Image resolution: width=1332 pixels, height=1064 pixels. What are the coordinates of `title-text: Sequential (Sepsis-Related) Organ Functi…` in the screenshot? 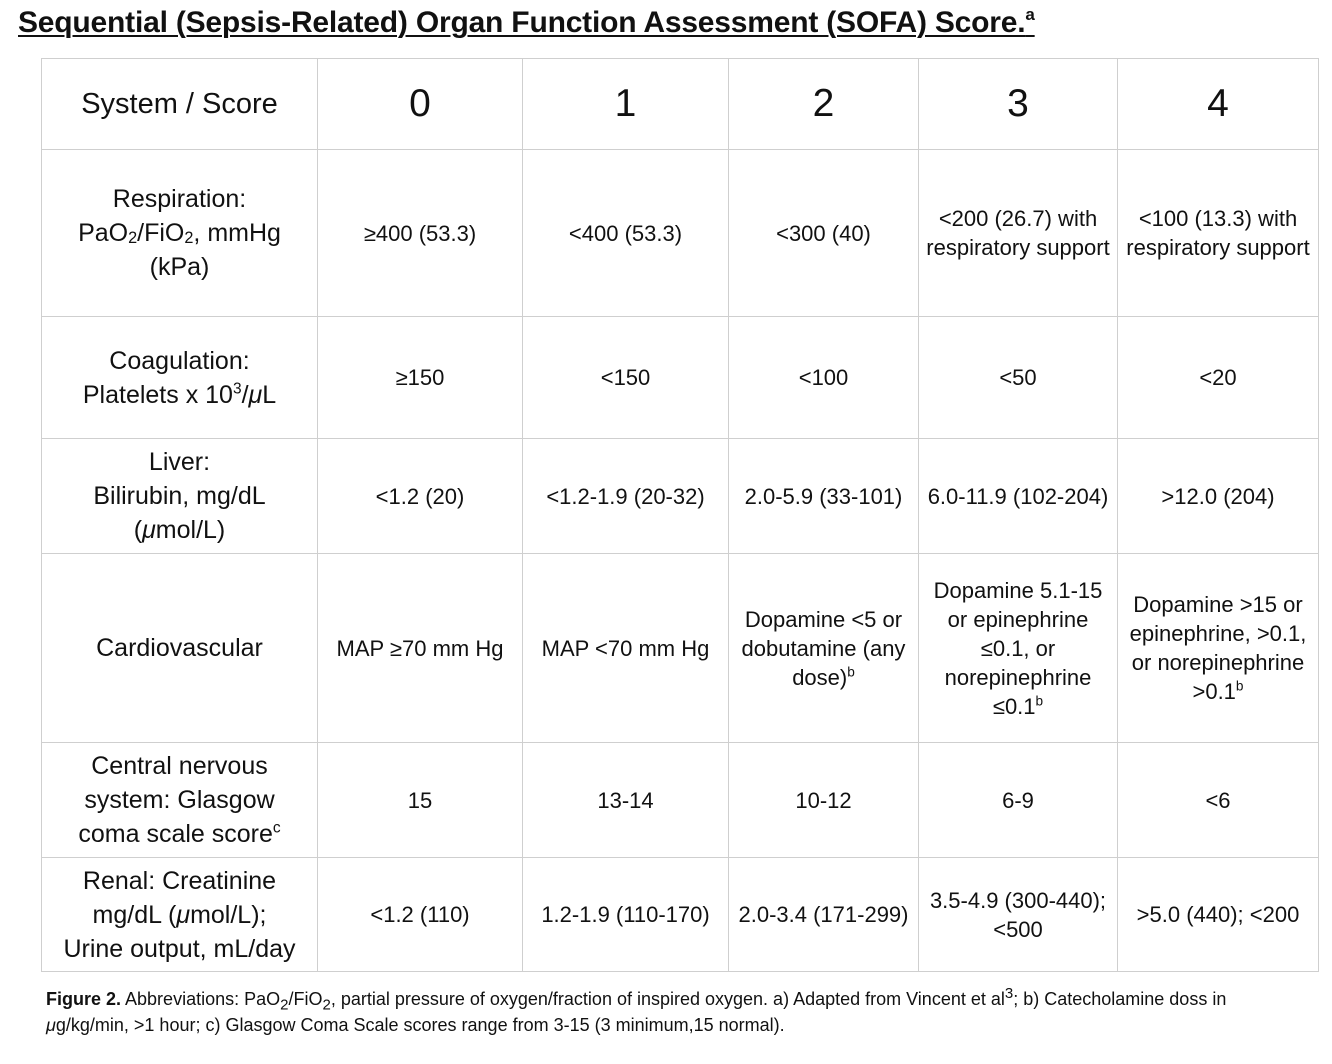 It's located at (522, 22).